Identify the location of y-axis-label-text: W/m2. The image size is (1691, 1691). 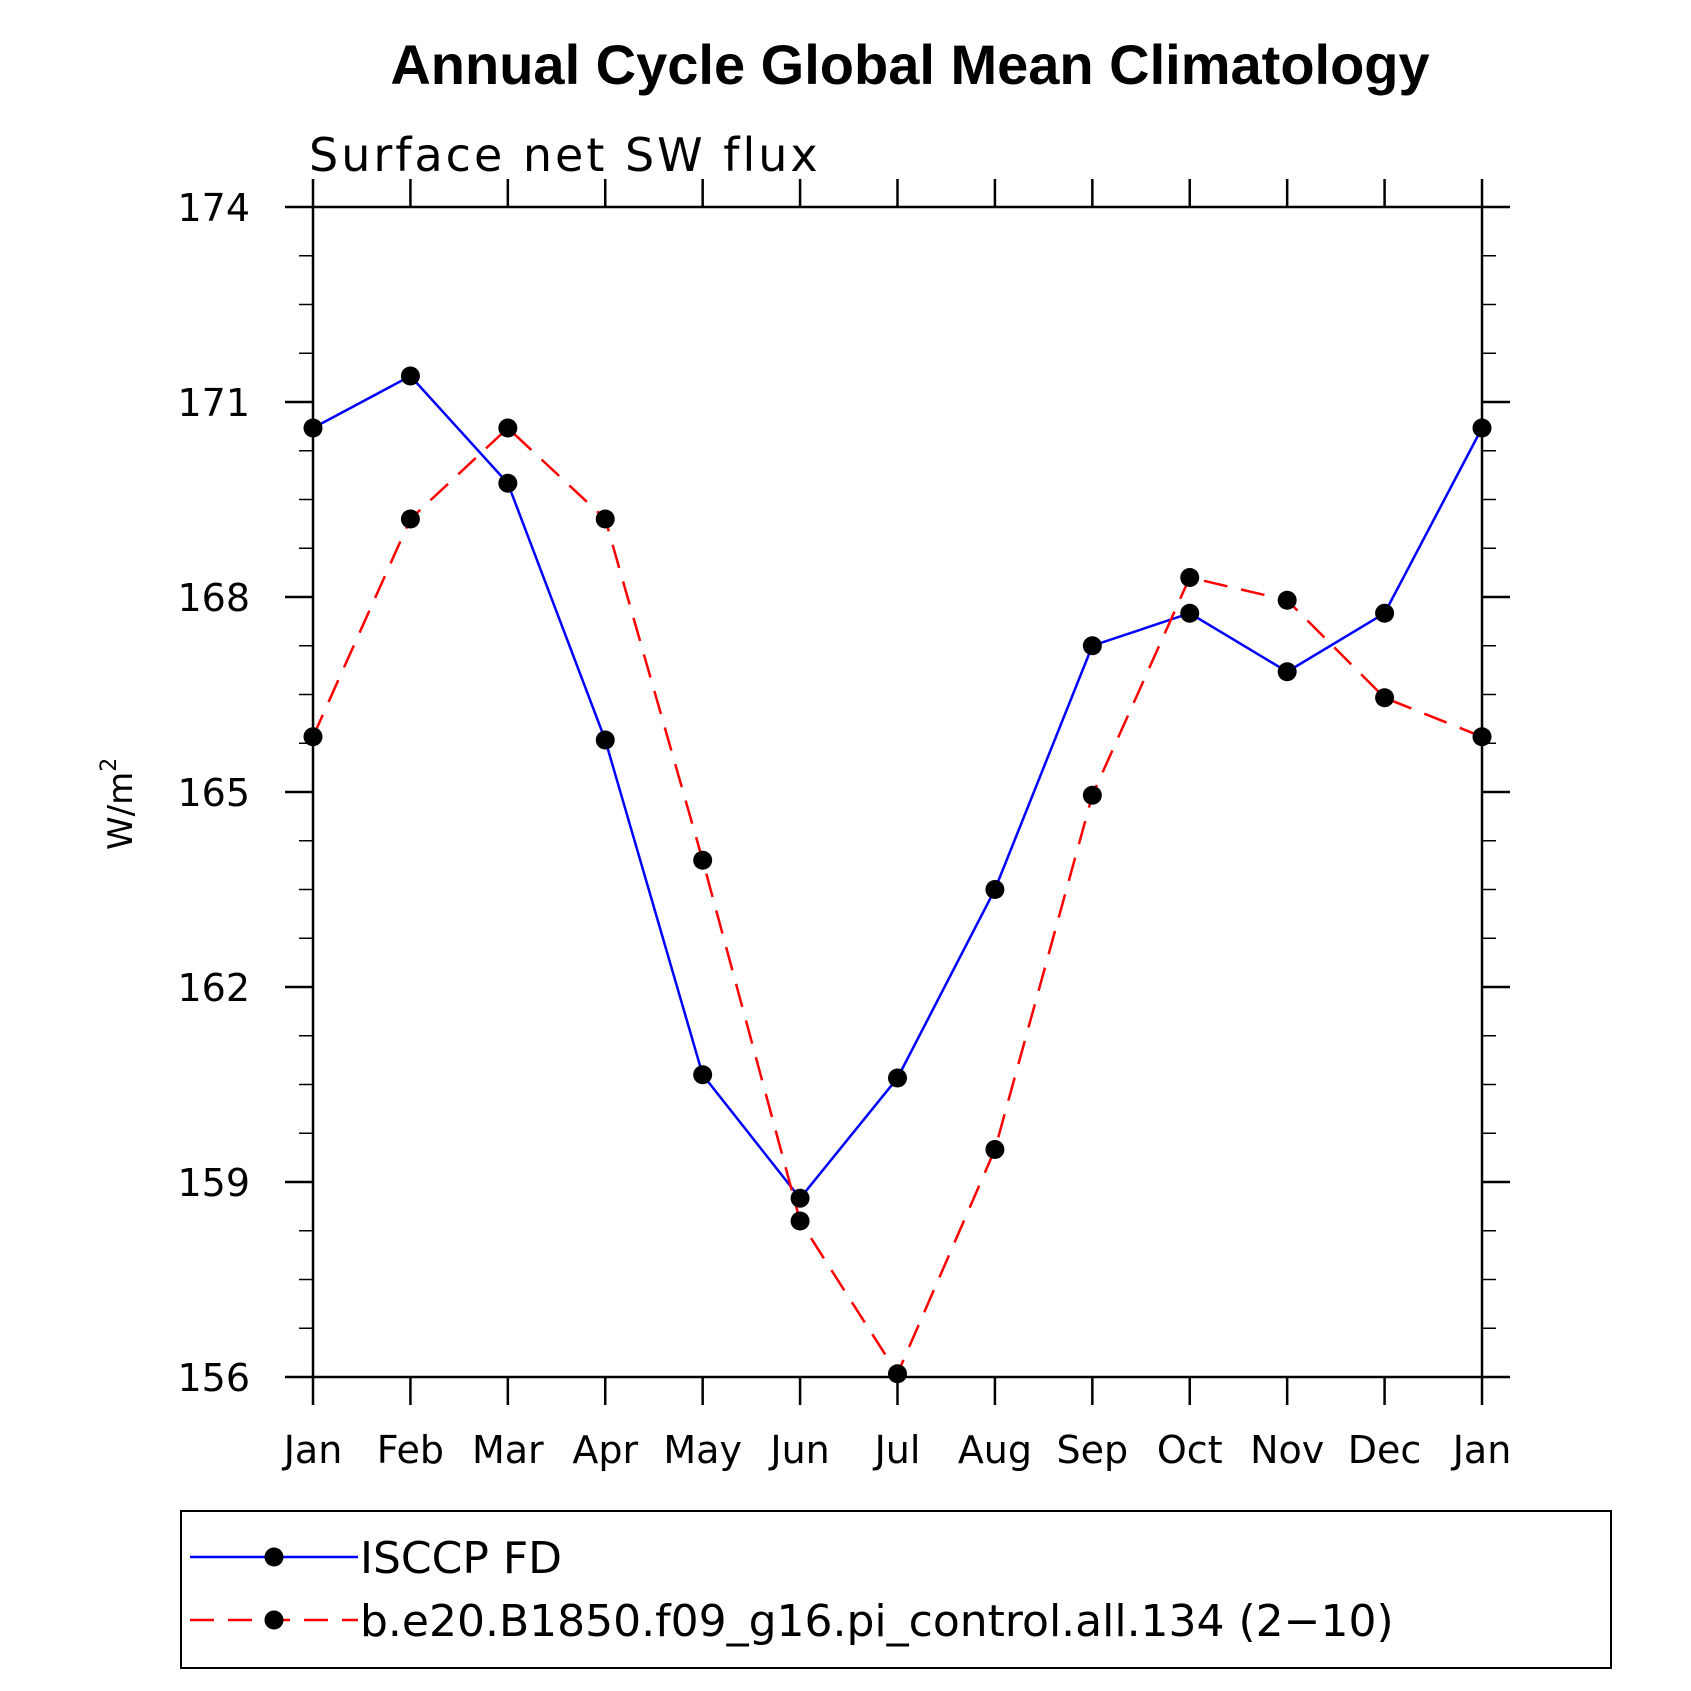
(119, 804).